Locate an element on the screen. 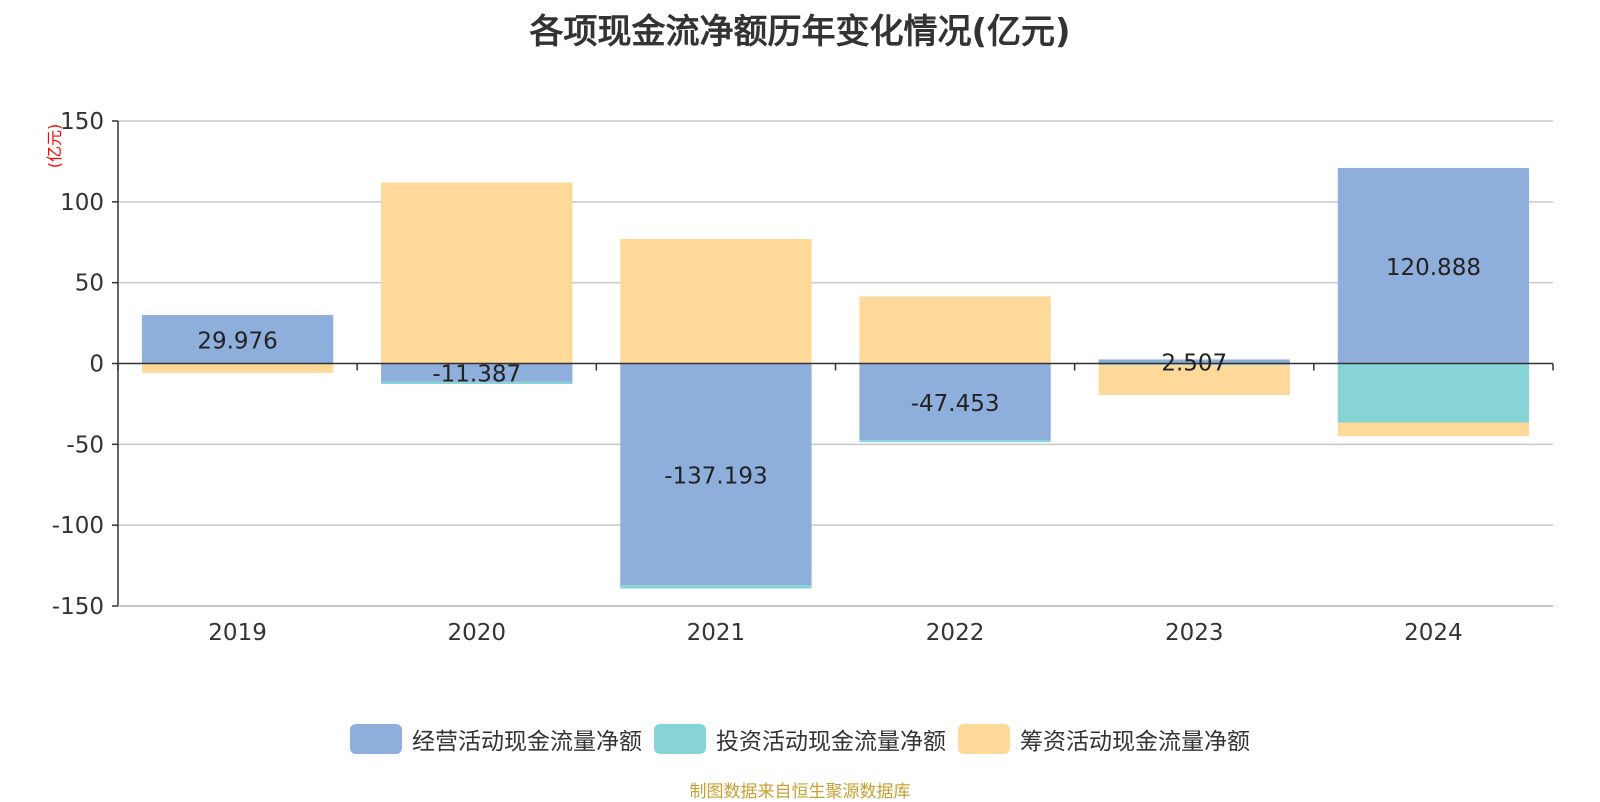  x-tick-label: 2022 is located at coordinates (955, 633).